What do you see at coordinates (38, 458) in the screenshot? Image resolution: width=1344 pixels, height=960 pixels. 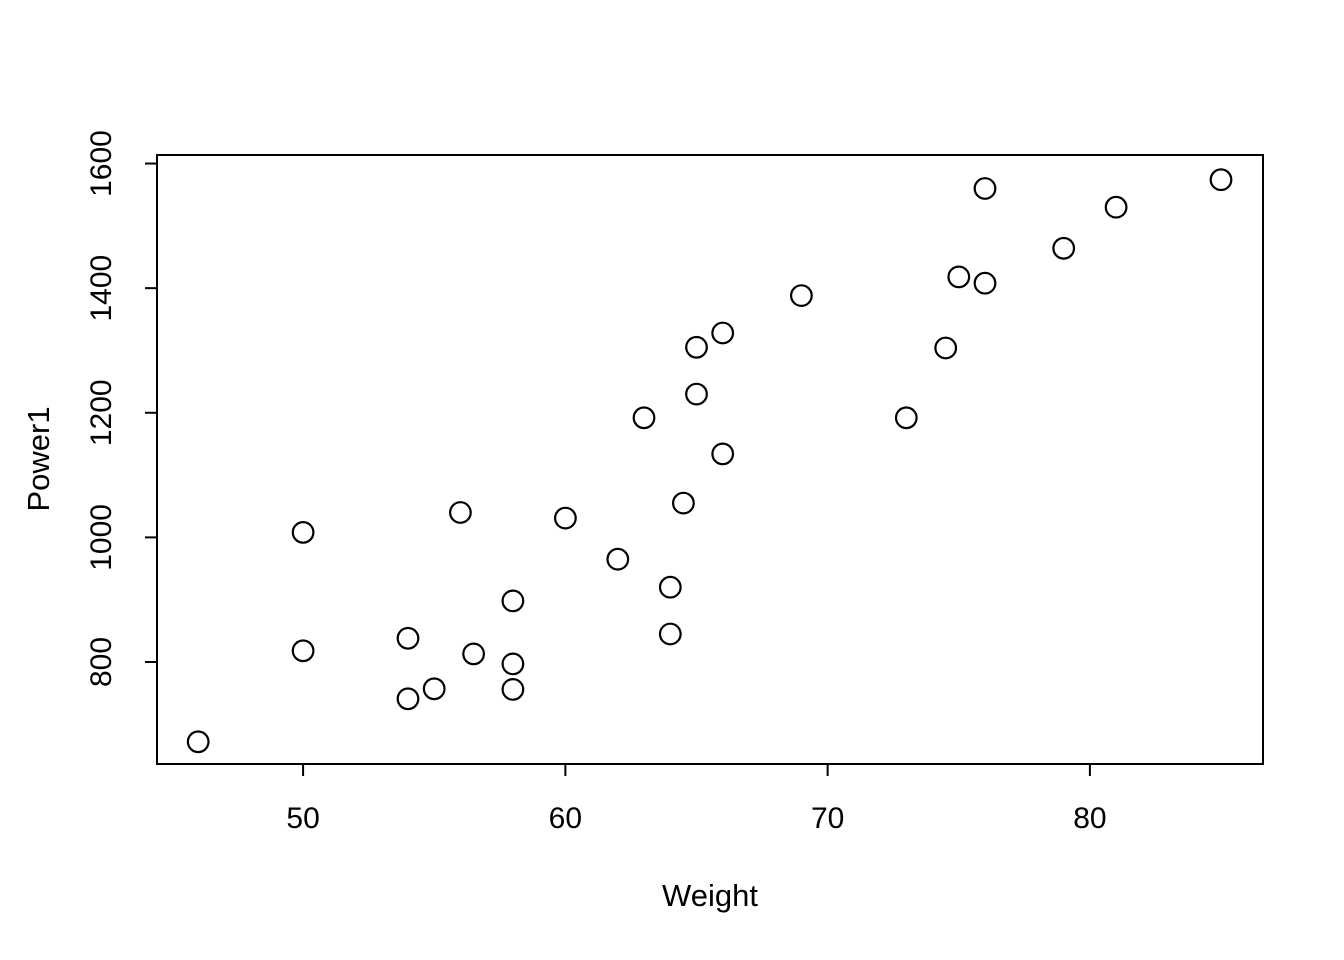 I see `y-axis-label: Power1` at bounding box center [38, 458].